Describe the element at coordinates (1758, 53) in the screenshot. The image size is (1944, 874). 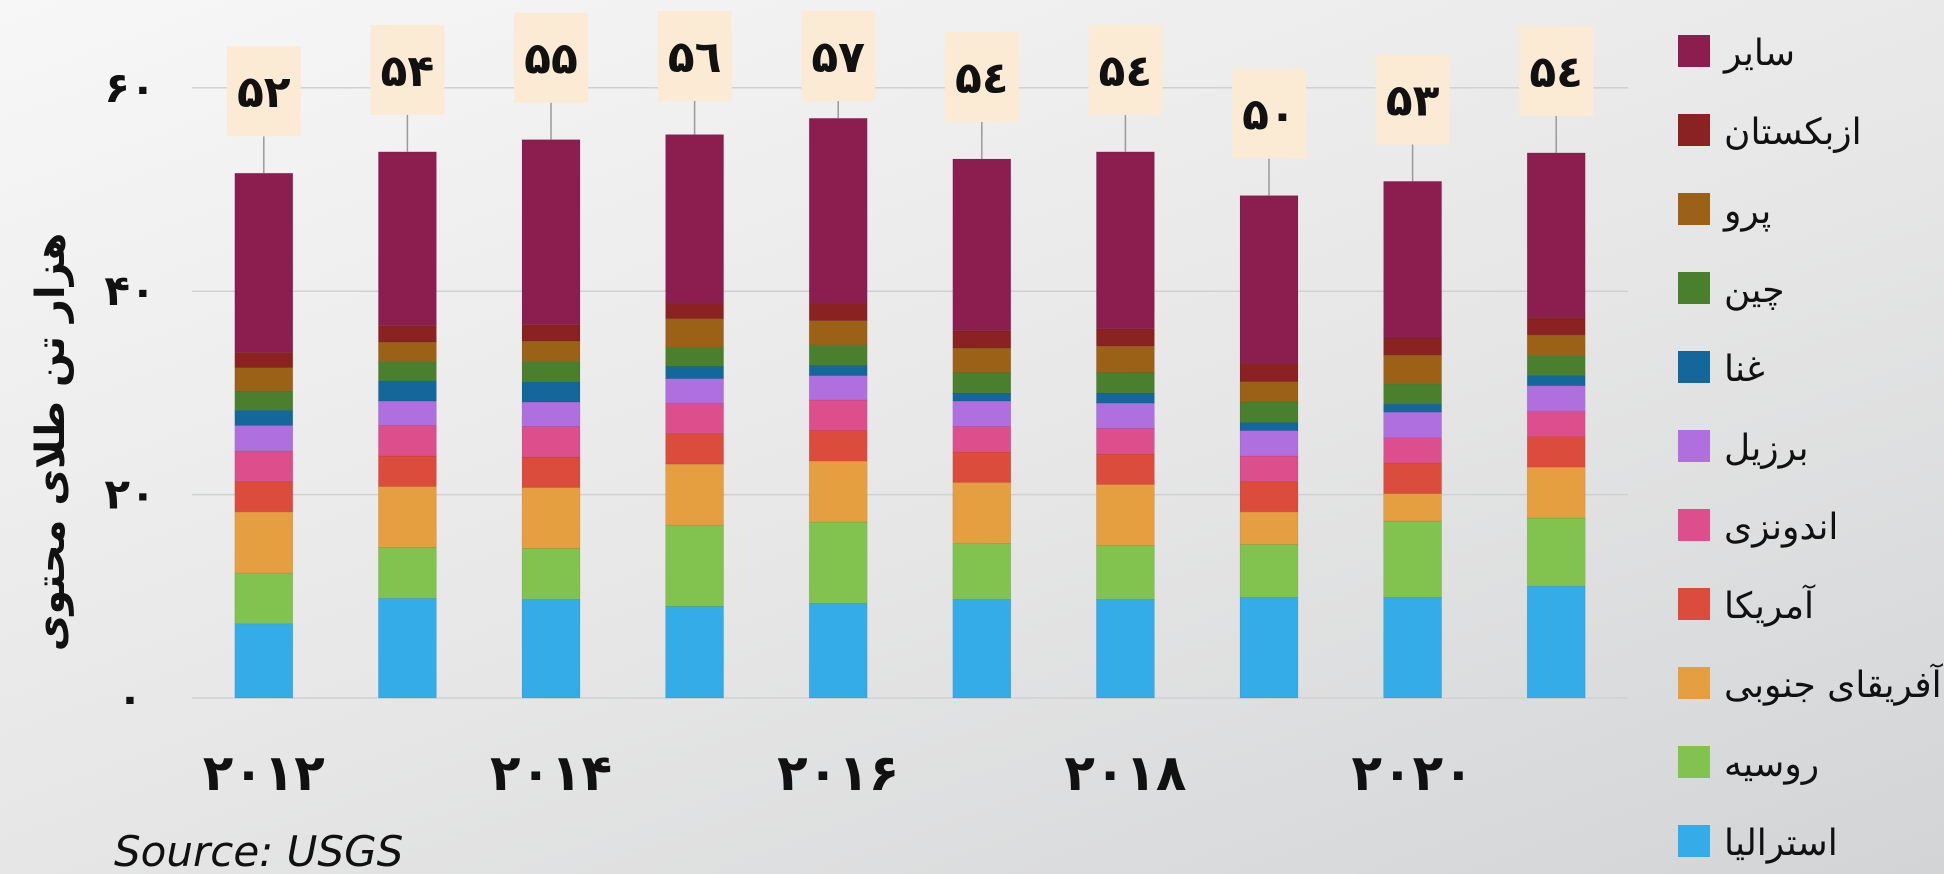
I see `legend-label: سایر` at that location.